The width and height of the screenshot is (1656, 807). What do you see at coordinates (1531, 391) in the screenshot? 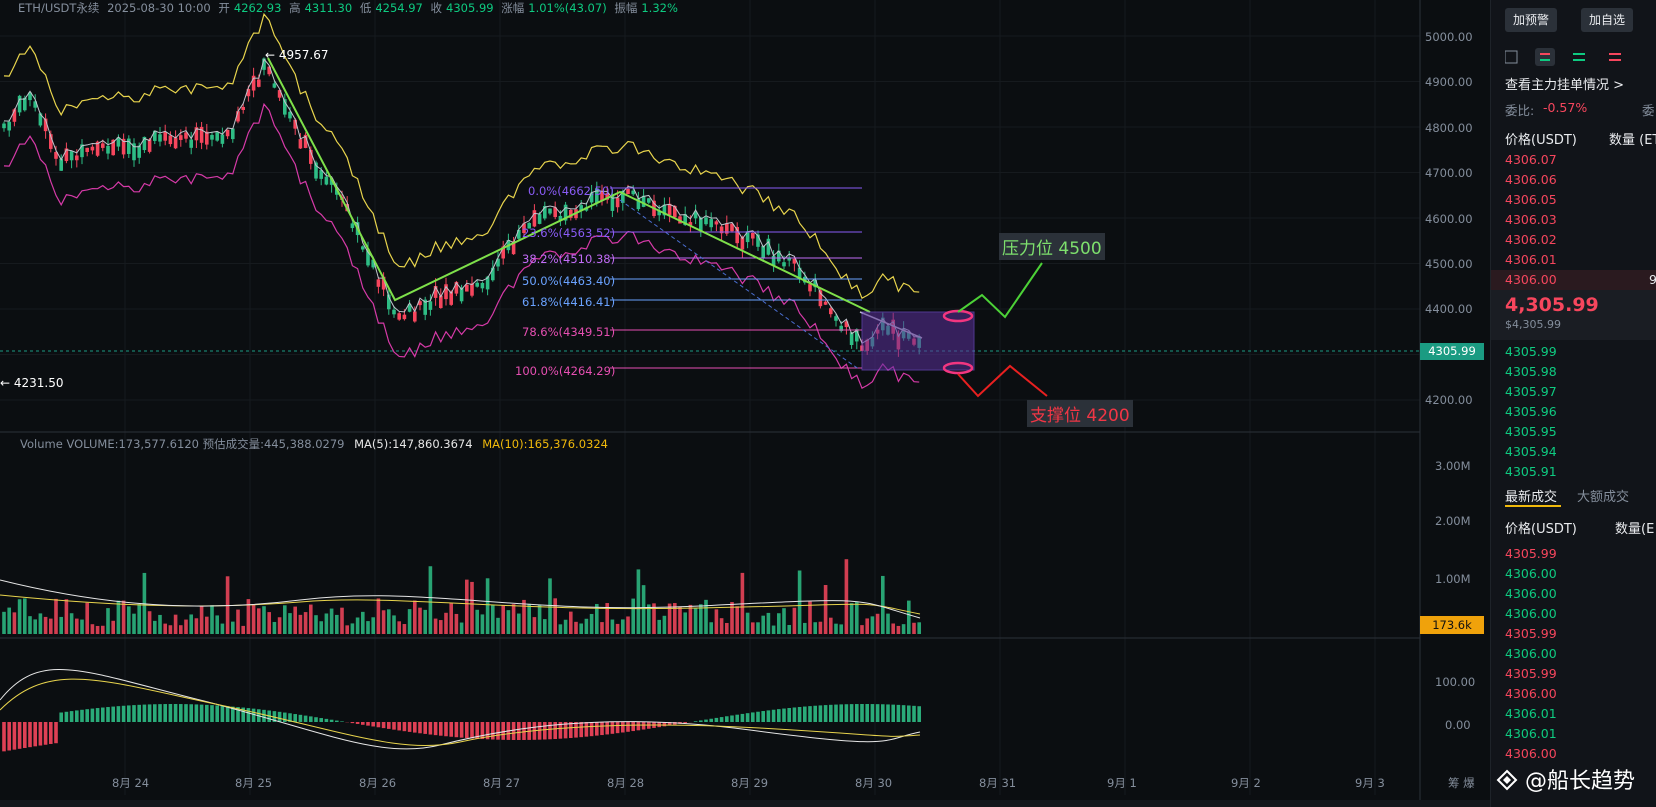
I see `bid-price: 4305.97` at bounding box center [1531, 391].